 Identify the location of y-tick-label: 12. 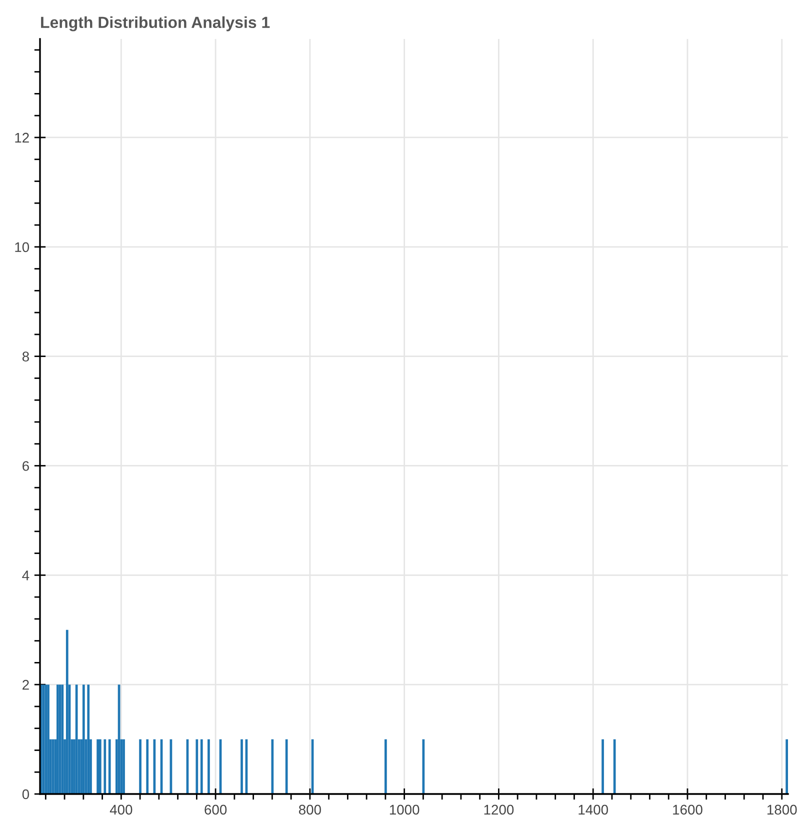
(22, 137).